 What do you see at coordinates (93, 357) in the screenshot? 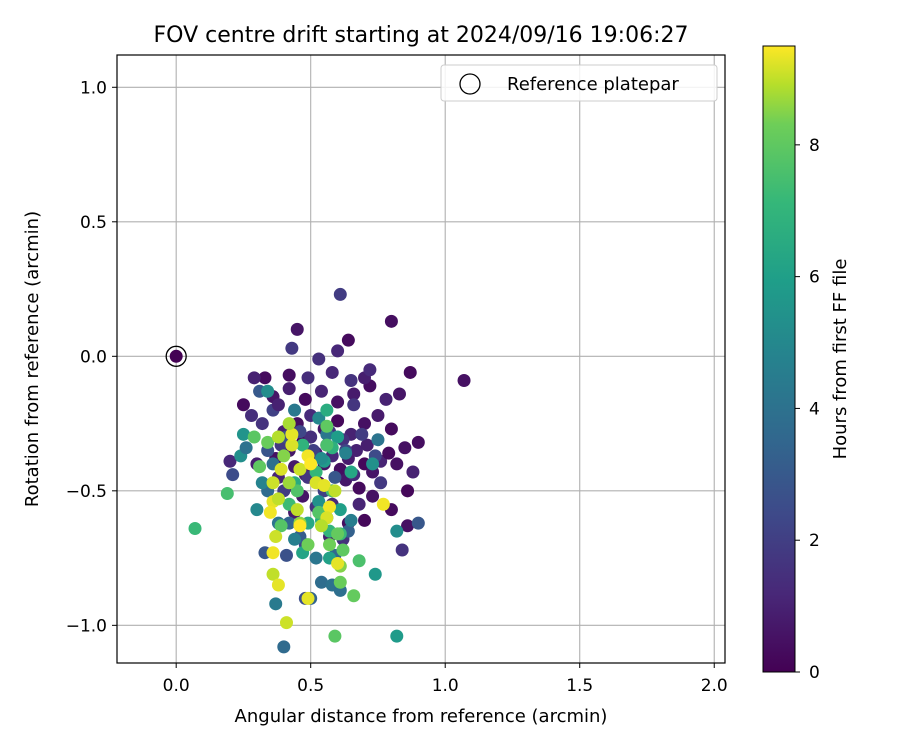
I see `y-tick-label-2: 0.0` at bounding box center [93, 357].